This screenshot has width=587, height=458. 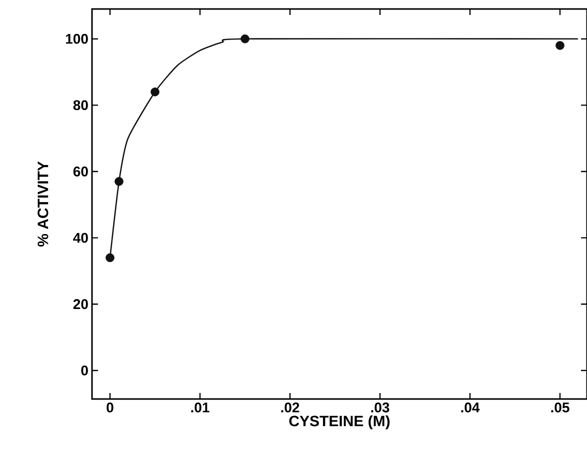 I want to click on y-tick-label: 0, so click(x=84, y=371).